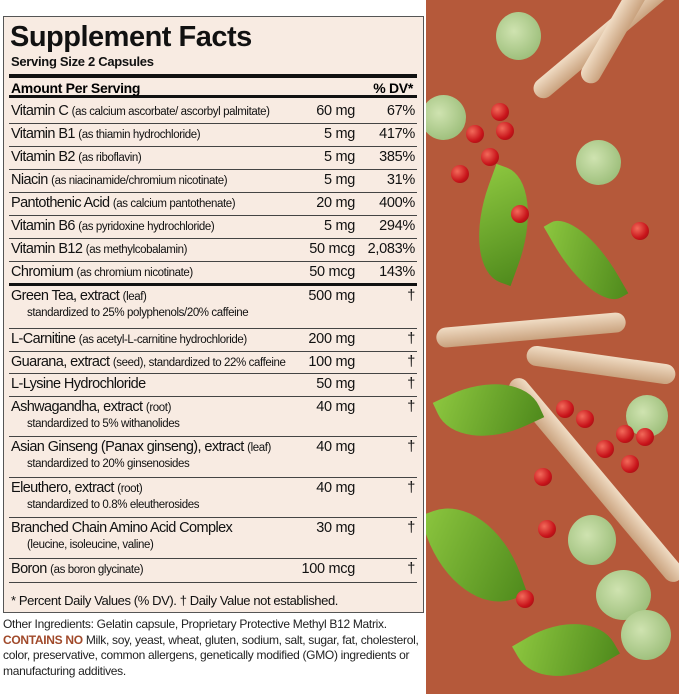  Describe the element at coordinates (103, 424) in the screenshot. I see `nutrient-standardization: standardized to 5% withanolides` at that location.